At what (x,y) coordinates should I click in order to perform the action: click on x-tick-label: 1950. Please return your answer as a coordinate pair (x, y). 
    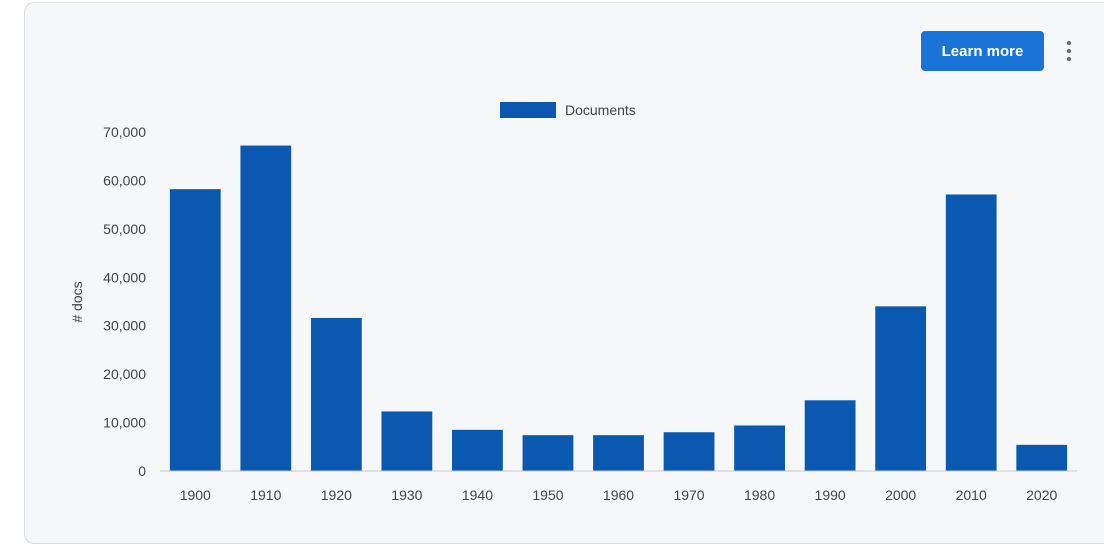
    Looking at the image, I should click on (547, 495).